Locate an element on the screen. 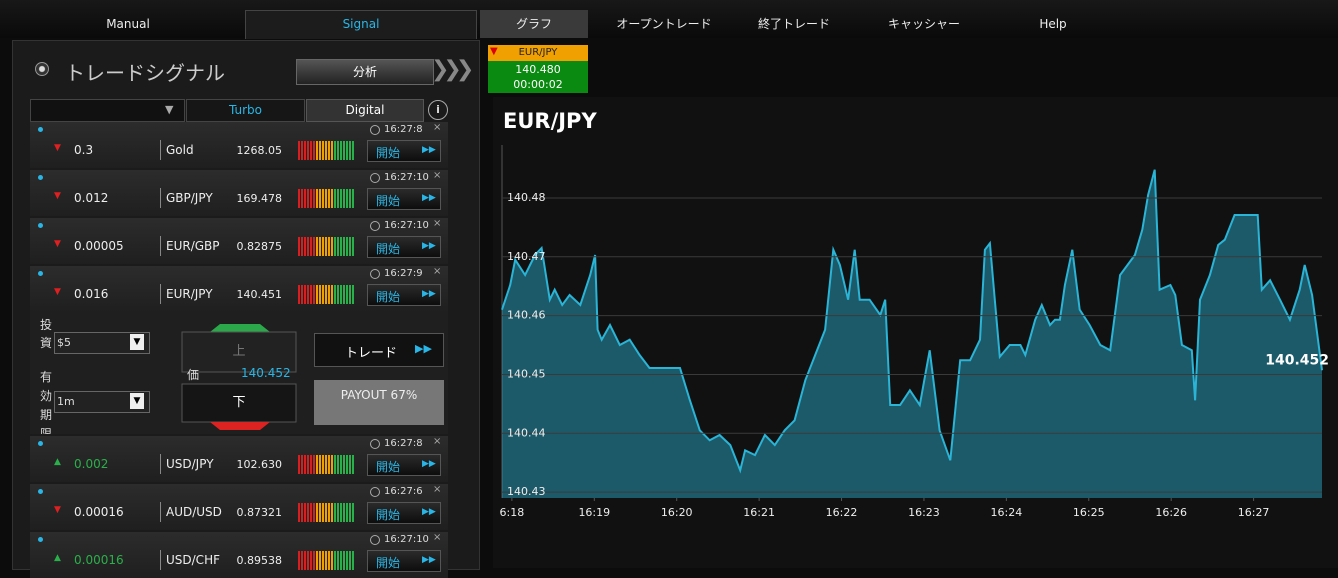 The height and width of the screenshot is (578, 1338). signal-symbol: EUR/JPY is located at coordinates (189, 294).